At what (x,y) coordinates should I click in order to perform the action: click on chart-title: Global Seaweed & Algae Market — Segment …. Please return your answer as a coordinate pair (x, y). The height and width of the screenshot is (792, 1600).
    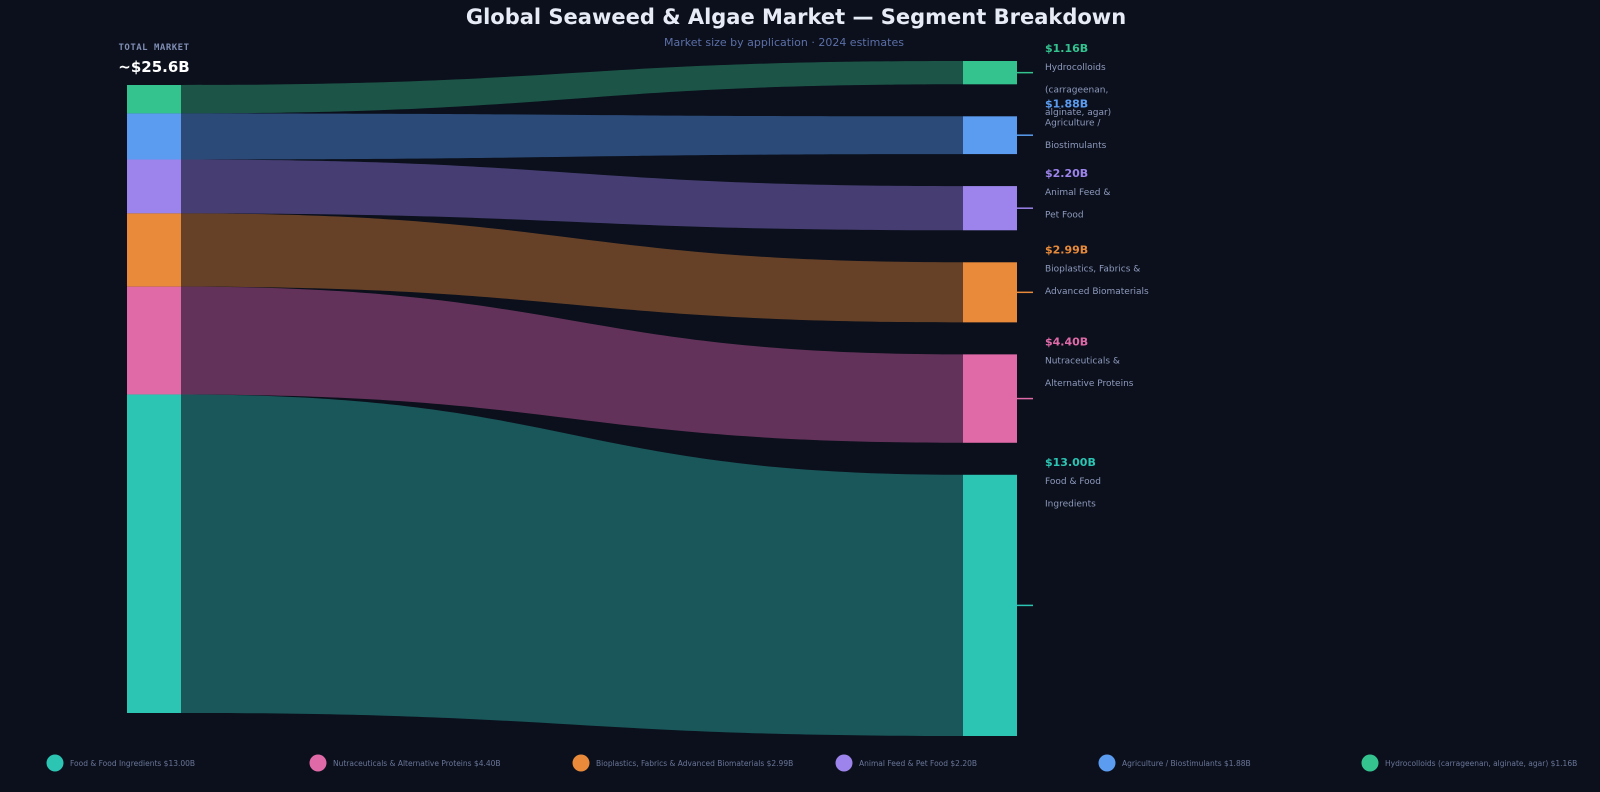
    Looking at the image, I should click on (796, 17).